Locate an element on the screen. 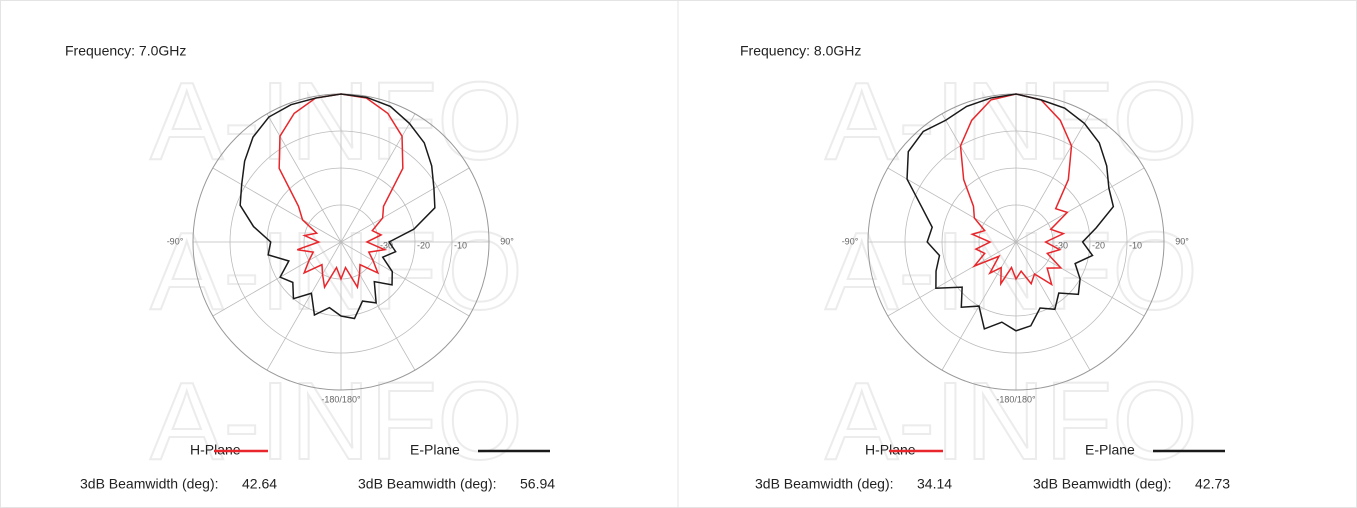  chart-title: Frequency: 8.0GHz is located at coordinates (800, 51).